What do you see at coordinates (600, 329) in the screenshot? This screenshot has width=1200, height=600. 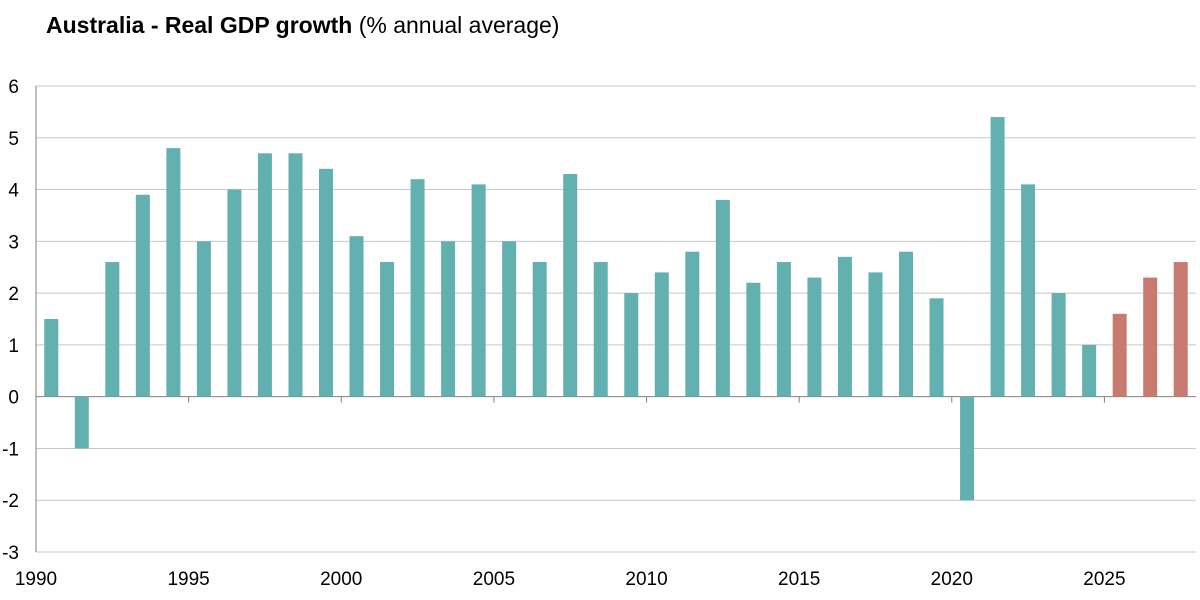 I see `bar-actual-2008` at bounding box center [600, 329].